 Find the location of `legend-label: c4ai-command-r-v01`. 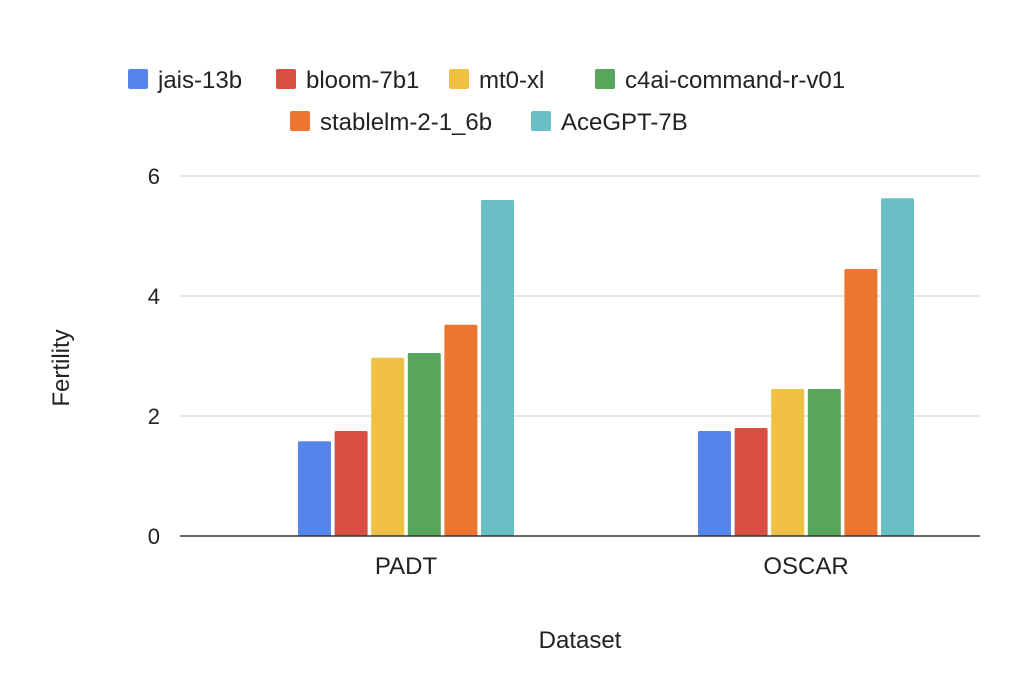

legend-label: c4ai-command-r-v01 is located at coordinates (735, 80).